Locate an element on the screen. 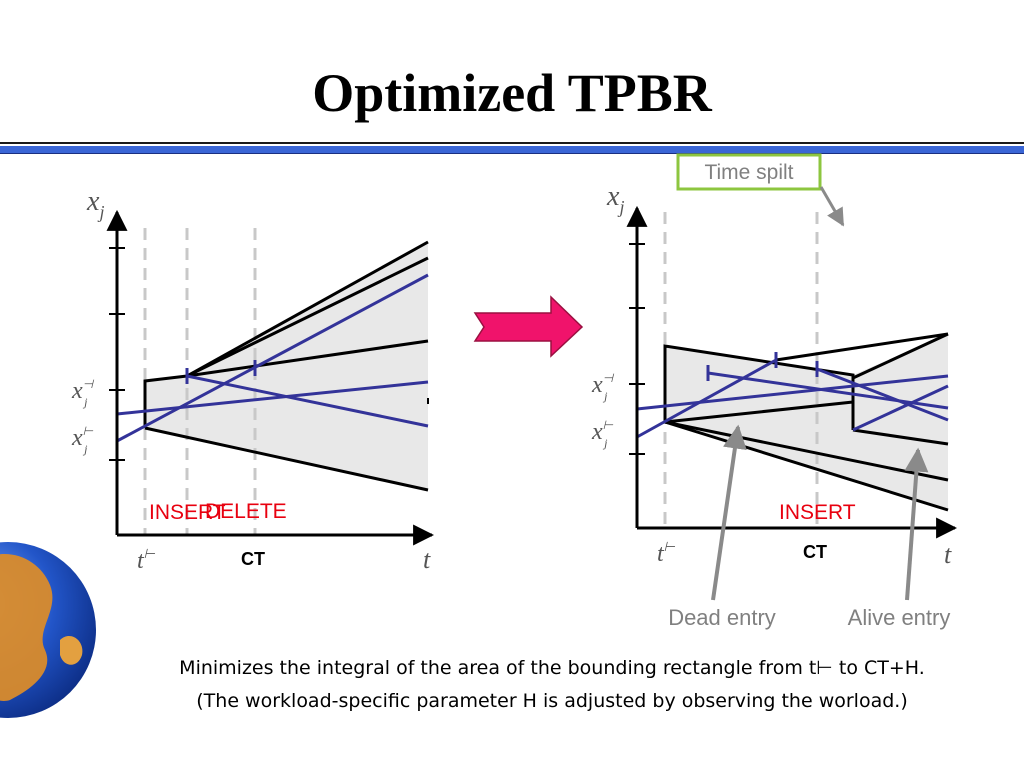  slide-title: Optimized TPBR is located at coordinates (512, 93).